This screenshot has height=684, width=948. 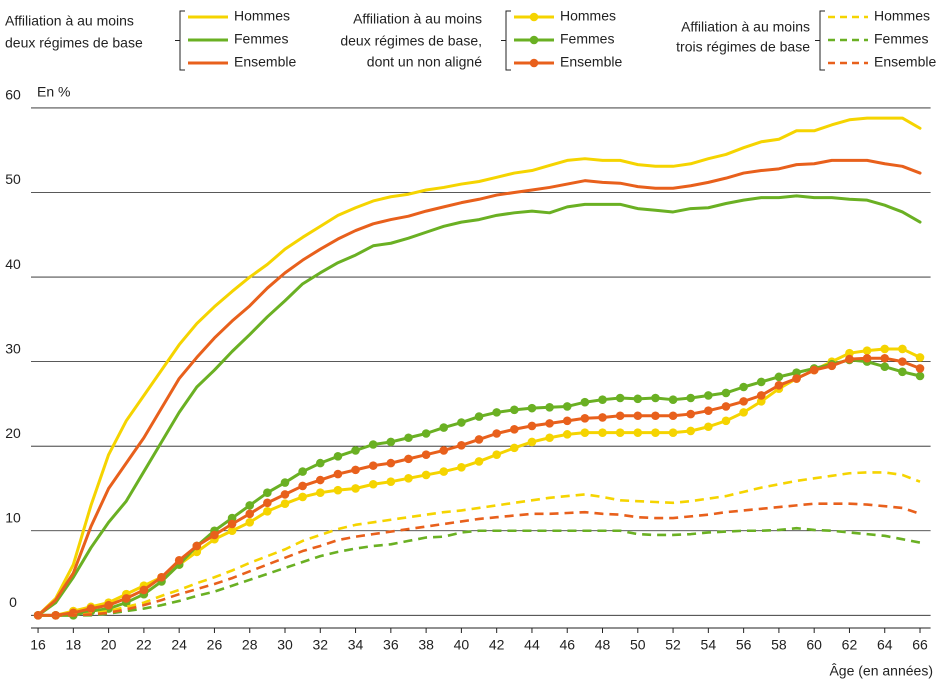 I want to click on x-tick-label: 18, so click(x=74, y=645).